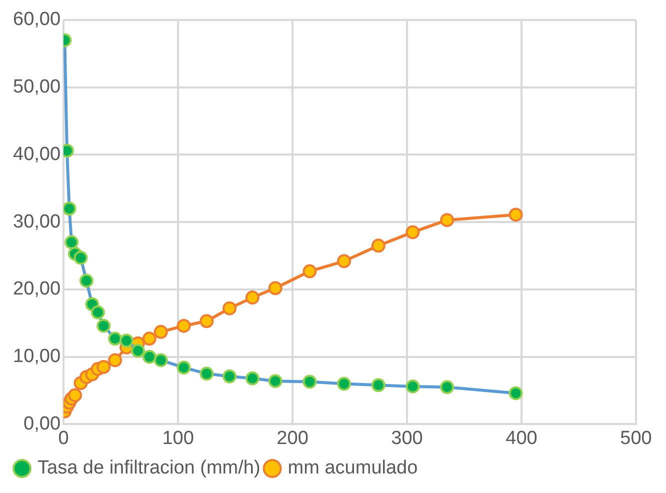 The width and height of the screenshot is (666, 493). What do you see at coordinates (37, 289) in the screenshot?
I see `y-tick-label: 20,00` at bounding box center [37, 289].